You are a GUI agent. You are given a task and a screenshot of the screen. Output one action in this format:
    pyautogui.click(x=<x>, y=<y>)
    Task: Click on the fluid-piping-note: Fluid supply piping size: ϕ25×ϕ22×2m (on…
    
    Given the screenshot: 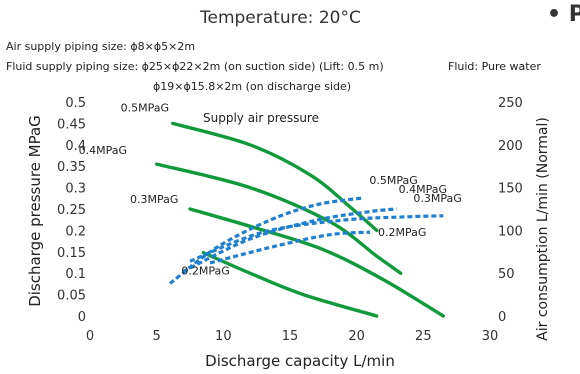 What is the action you would take?
    pyautogui.click(x=195, y=66)
    